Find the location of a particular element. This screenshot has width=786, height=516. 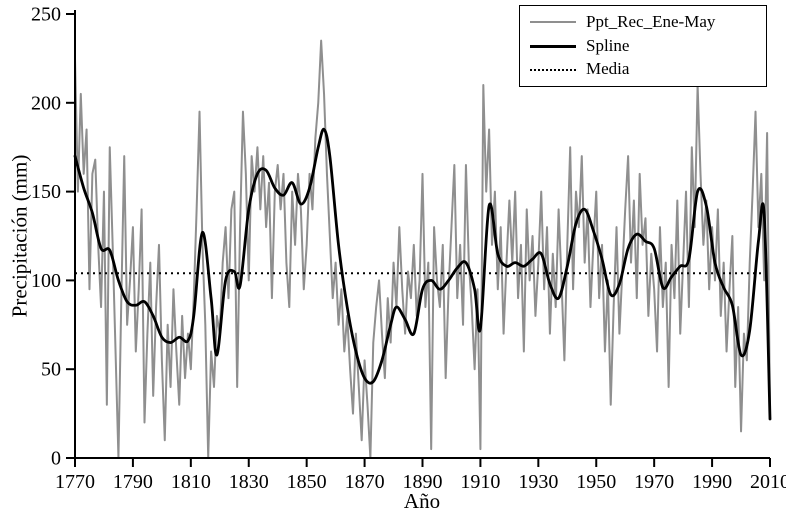

y-tick-label: 150 is located at coordinates (46, 192).